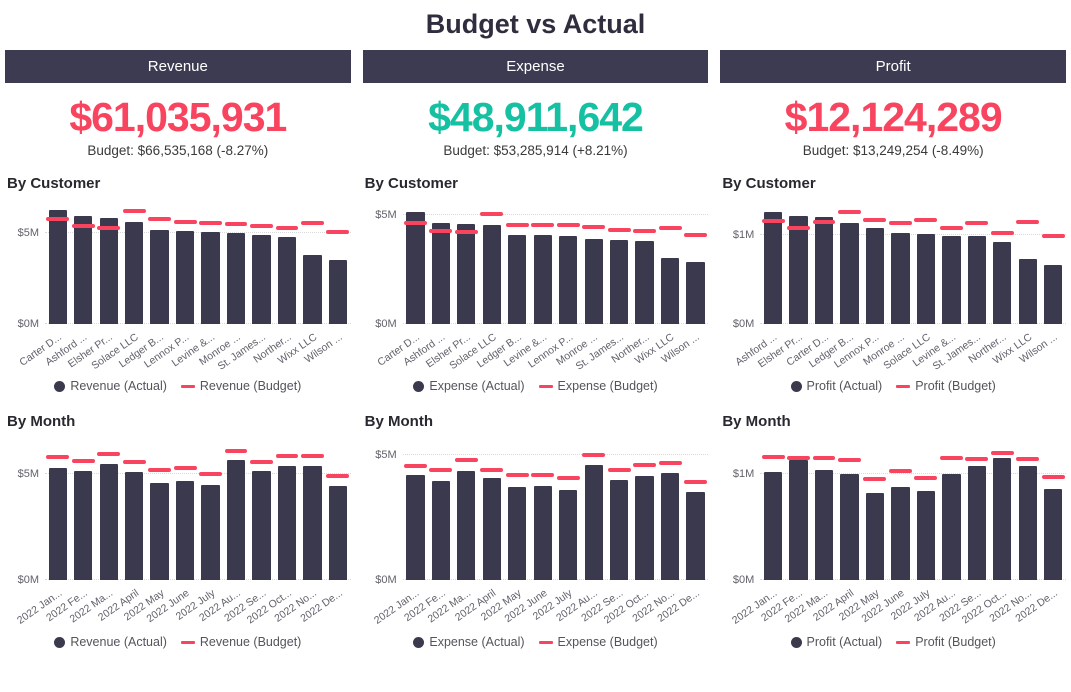 The width and height of the screenshot is (1071, 692). What do you see at coordinates (836, 642) in the screenshot?
I see `legend-item-actual: Profit (Actual)` at bounding box center [836, 642].